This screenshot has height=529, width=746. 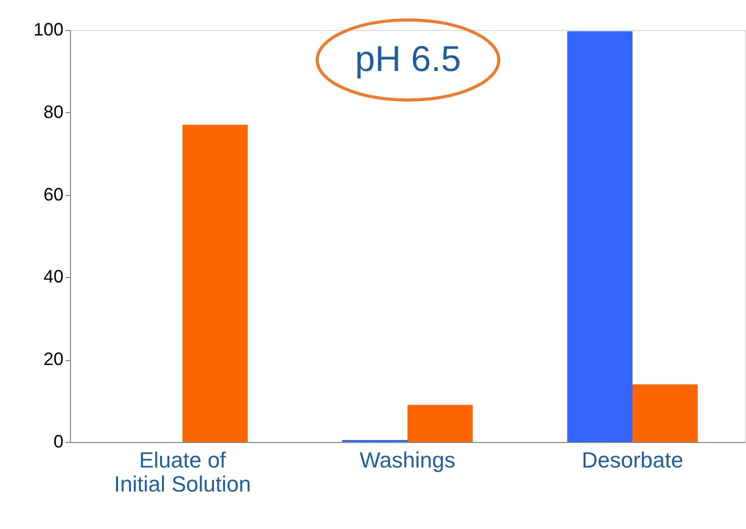 What do you see at coordinates (53, 194) in the screenshot?
I see `y-tick-label: 60` at bounding box center [53, 194].